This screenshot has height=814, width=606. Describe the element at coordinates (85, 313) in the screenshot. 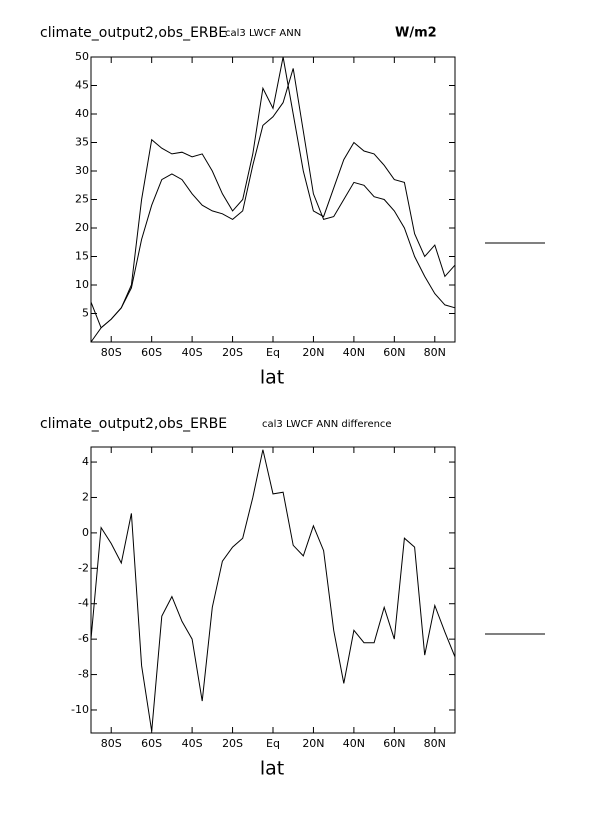

I see `y-tick-label: 5` at that location.